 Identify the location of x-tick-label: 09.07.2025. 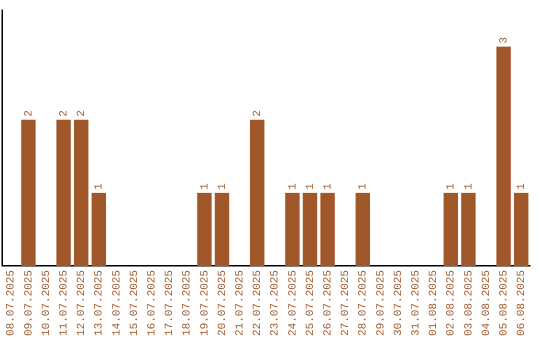
(29, 303).